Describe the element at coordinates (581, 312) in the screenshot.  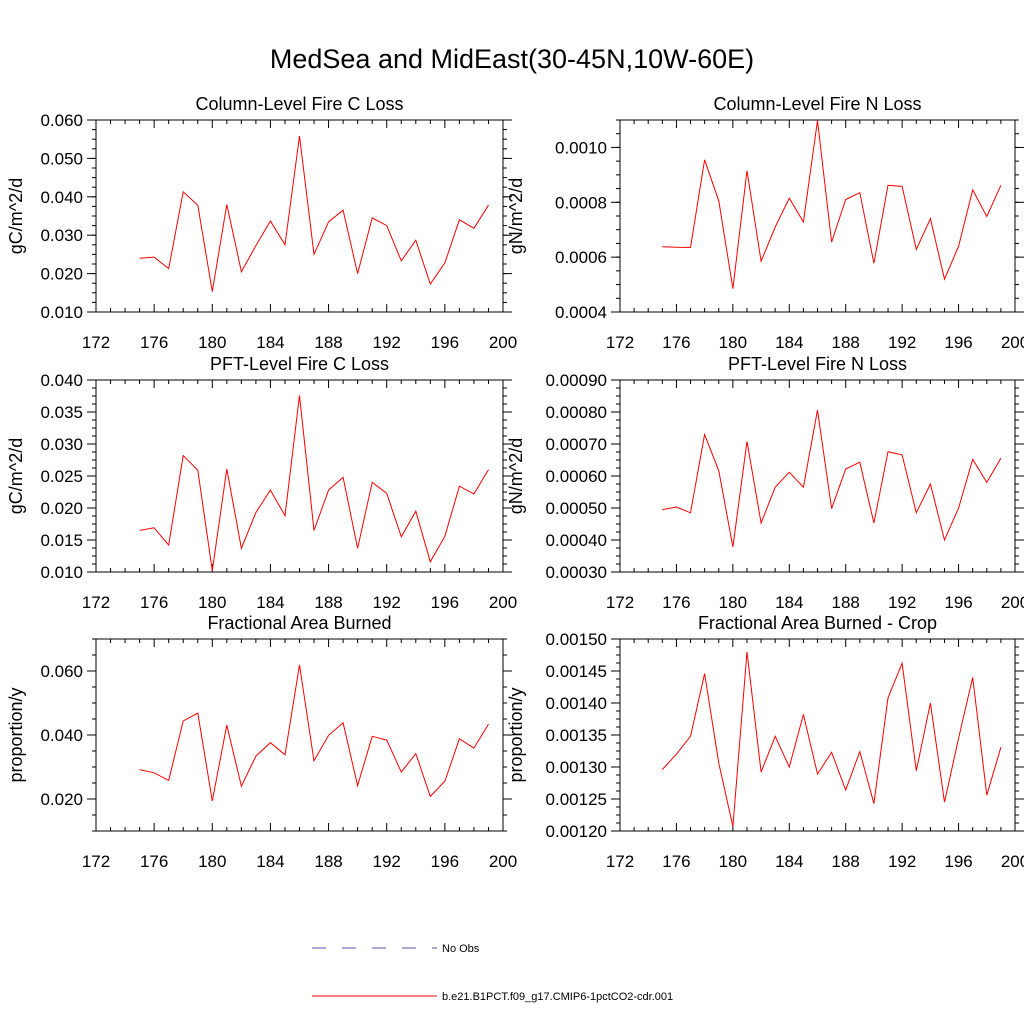
I see `y-tick-label: 0.0004` at that location.